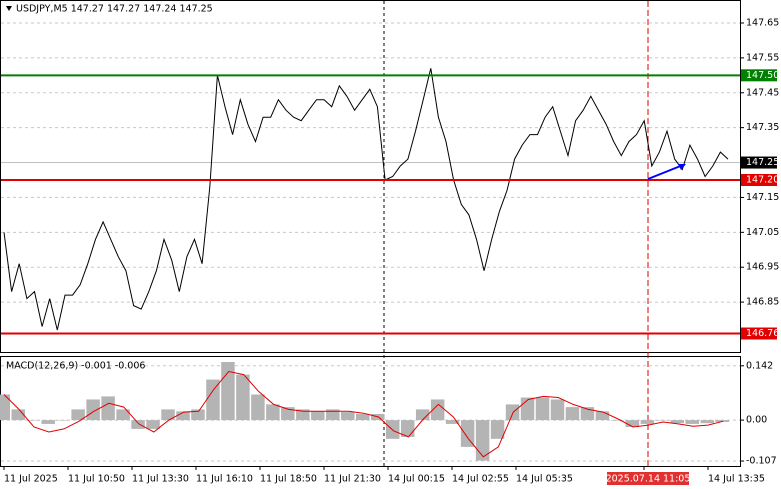 The height and width of the screenshot is (489, 781). I want to click on level-label: 147.50, so click(762, 75).